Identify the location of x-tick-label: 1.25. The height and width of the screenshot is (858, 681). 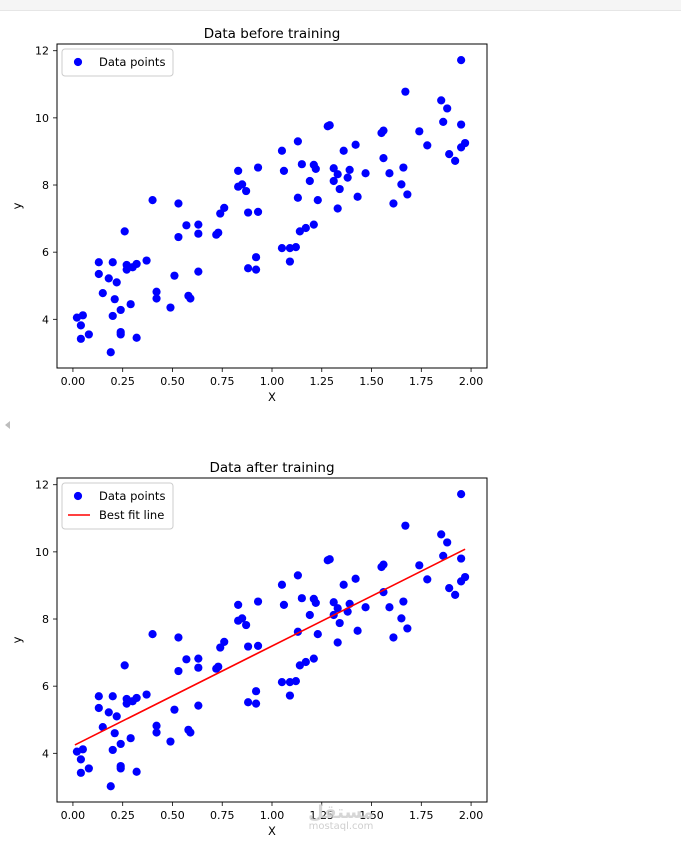
(322, 381).